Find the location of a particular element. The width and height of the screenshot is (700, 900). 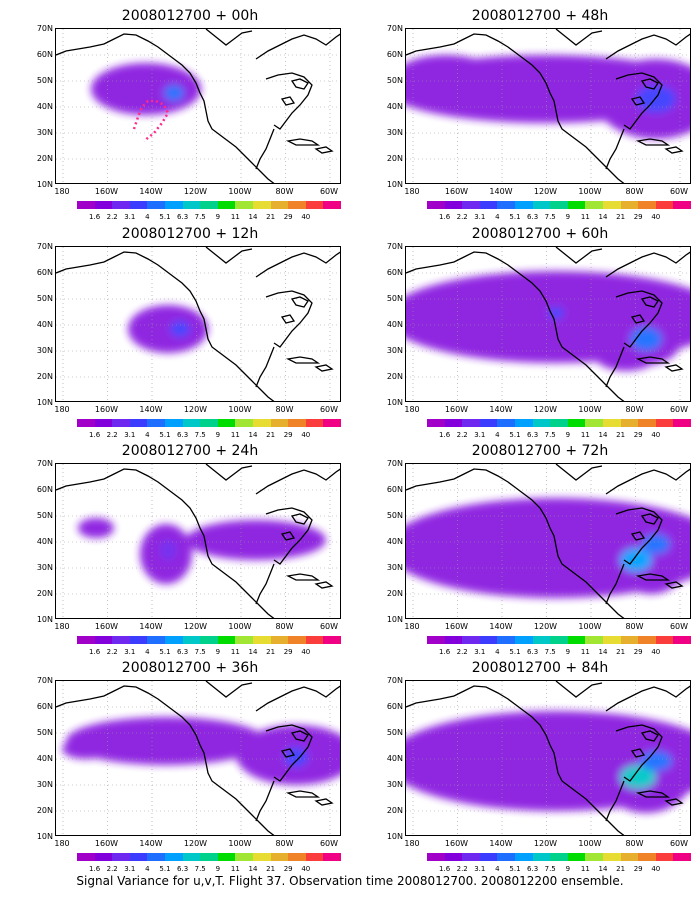

variance-region is located at coordinates (86, 749).